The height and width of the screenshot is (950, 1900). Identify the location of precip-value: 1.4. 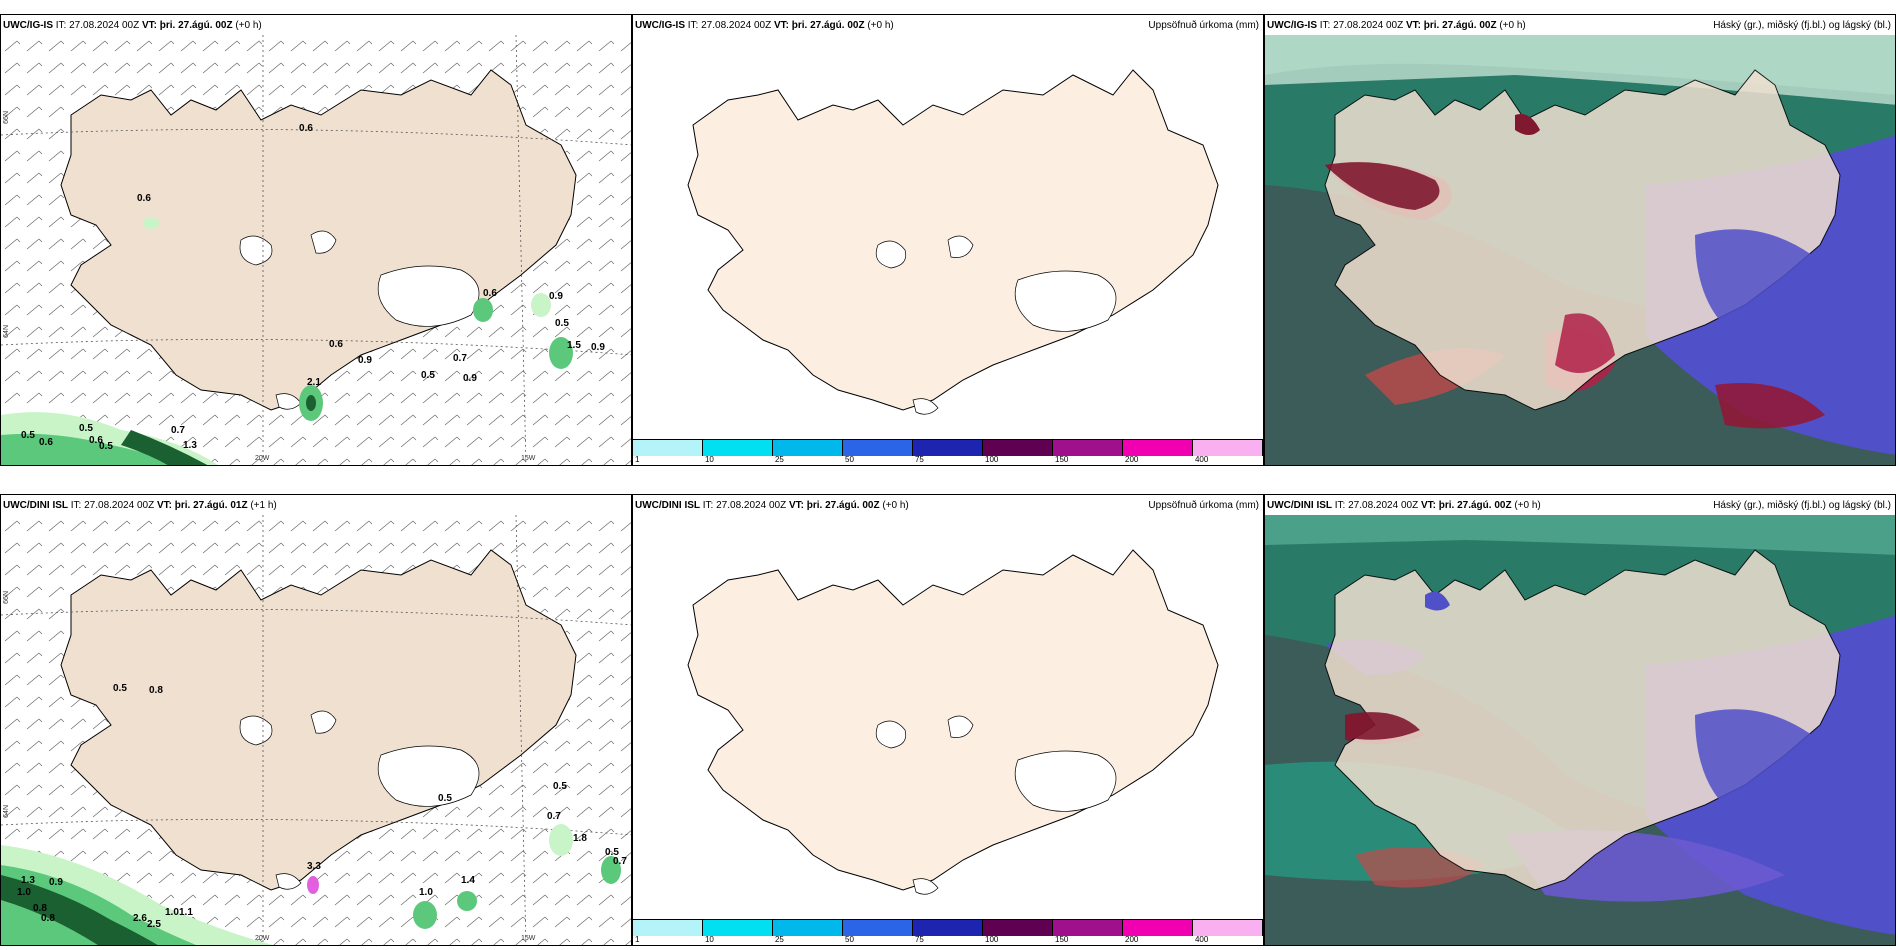
(468, 880).